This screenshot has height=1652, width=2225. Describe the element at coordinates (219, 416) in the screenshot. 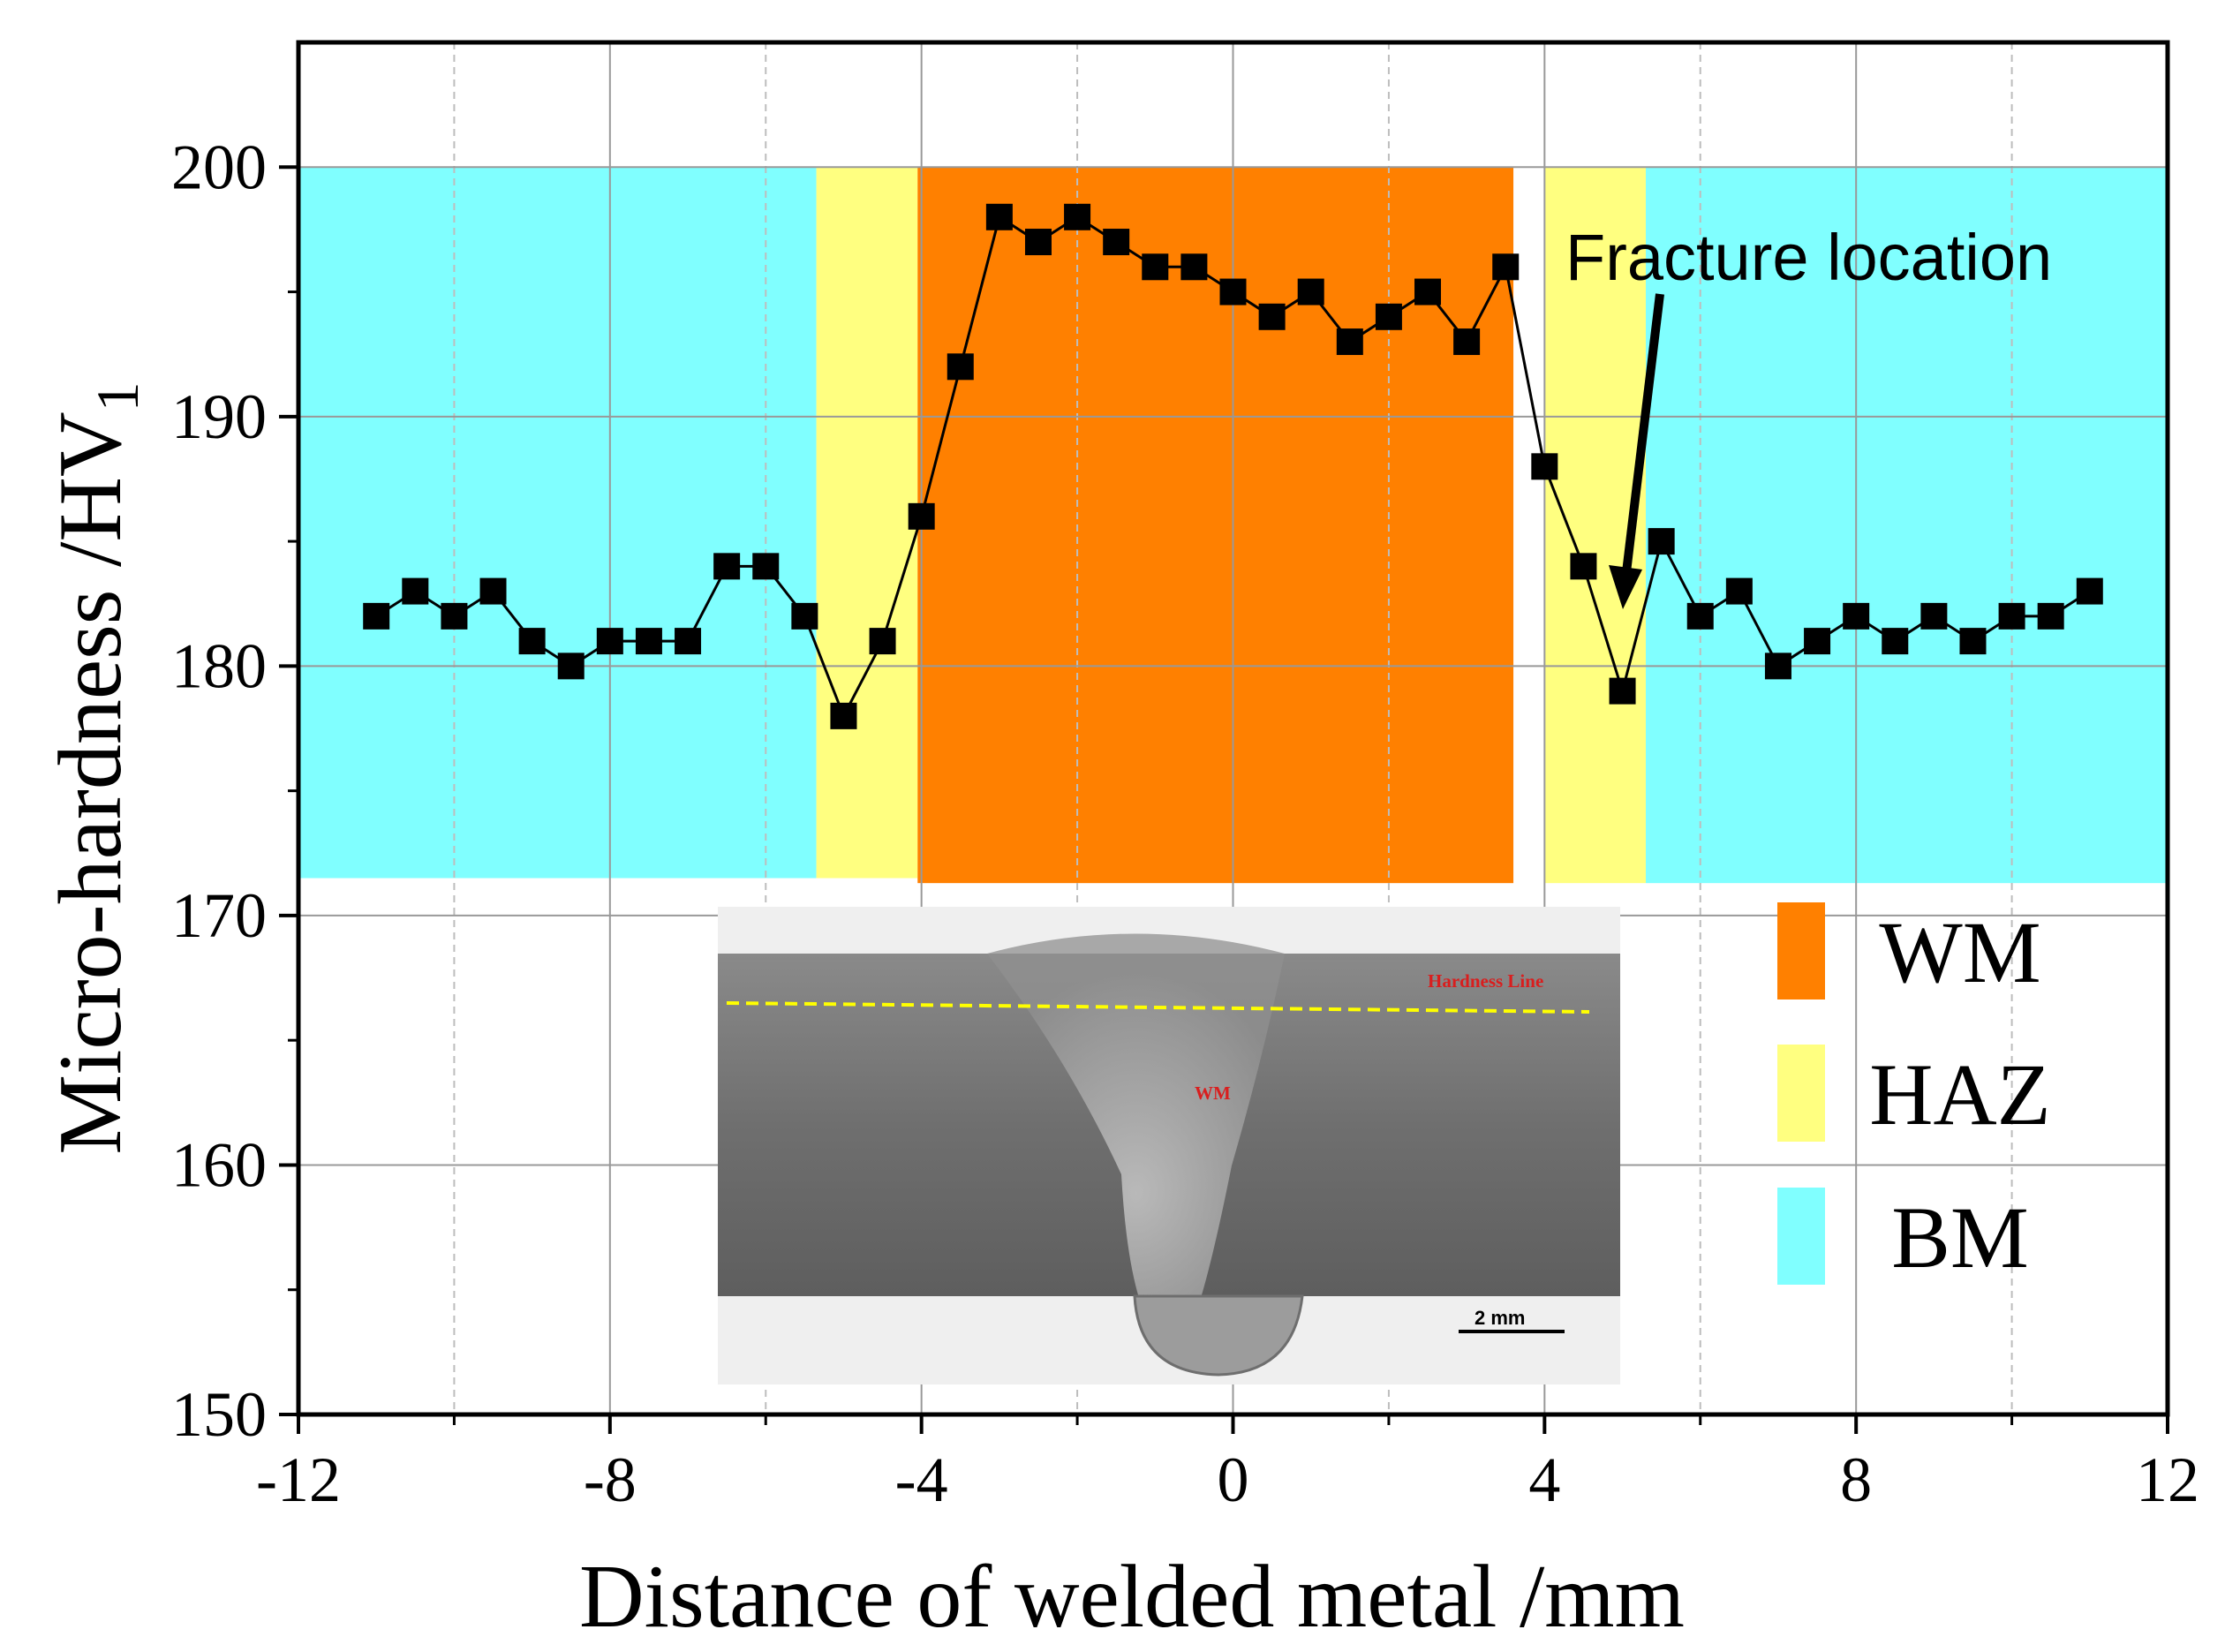

I see `y-tick-label: 190` at that location.